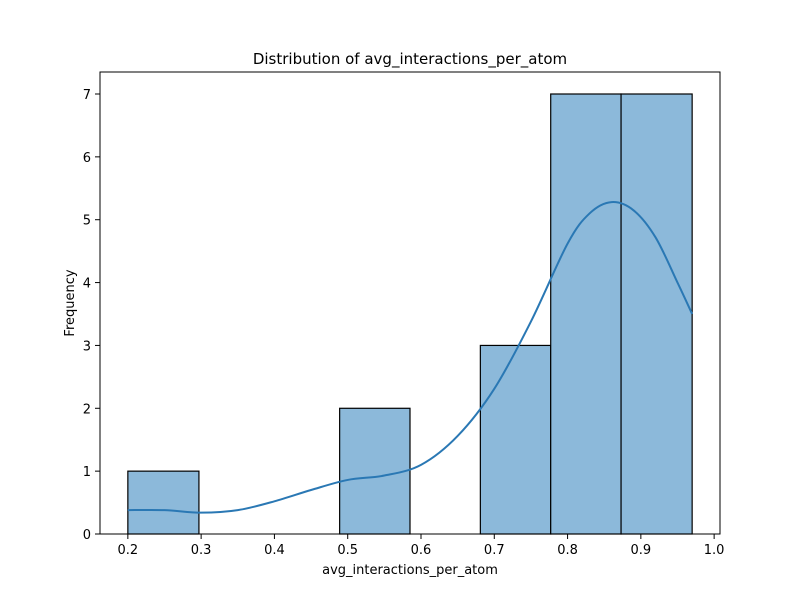 The width and height of the screenshot is (800, 600). What do you see at coordinates (87, 346) in the screenshot?
I see `y-tick-label-3: 3` at bounding box center [87, 346].